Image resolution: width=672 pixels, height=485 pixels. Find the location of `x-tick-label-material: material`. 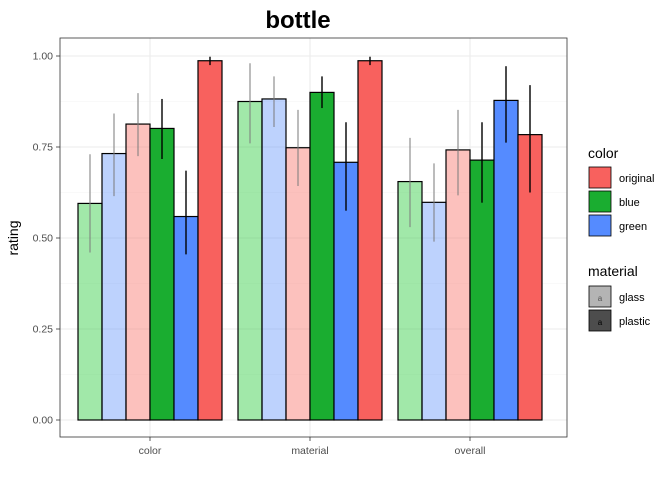

x-tick-label-material: material is located at coordinates (309, 451).